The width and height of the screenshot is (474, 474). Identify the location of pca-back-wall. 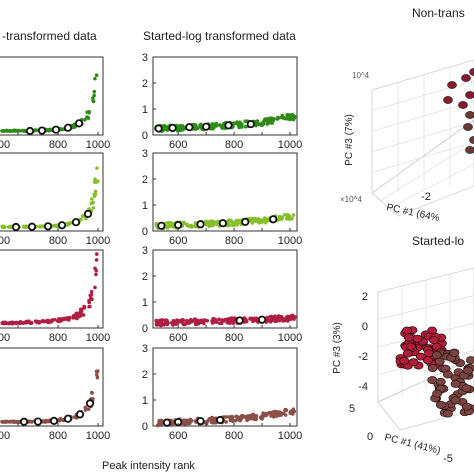
(425, 335).